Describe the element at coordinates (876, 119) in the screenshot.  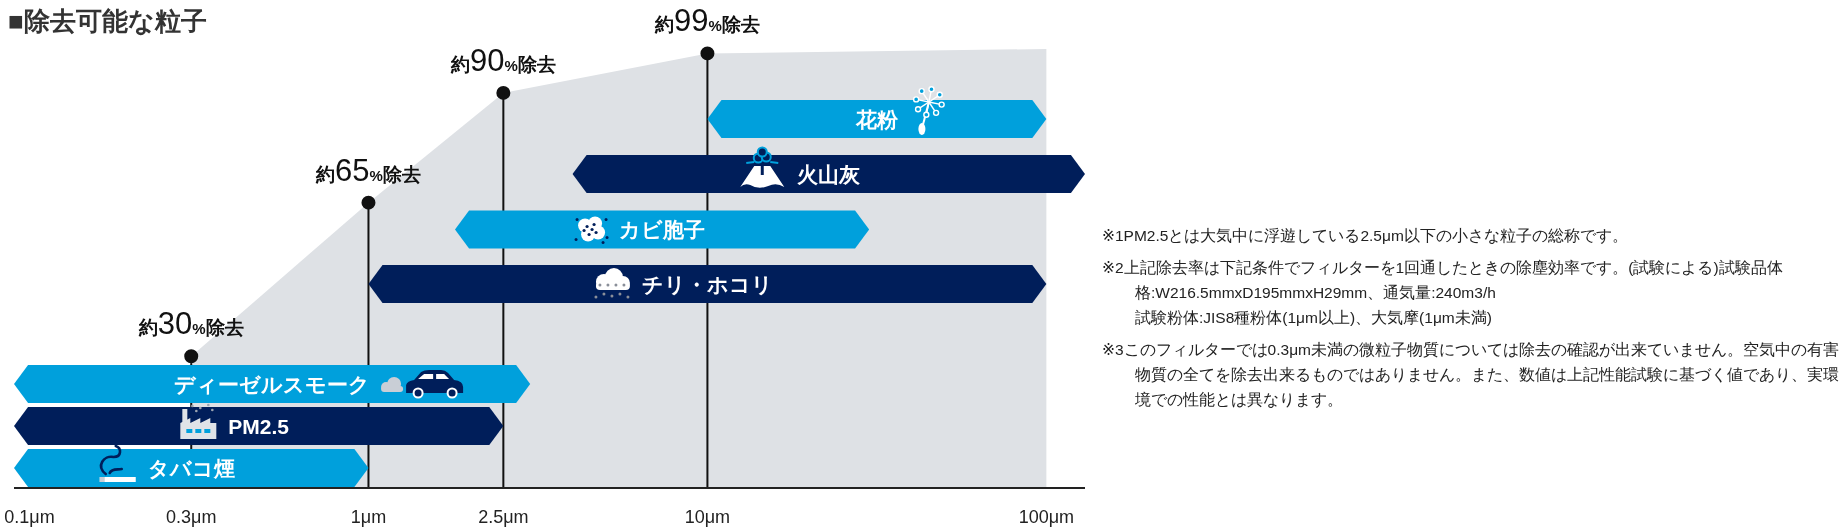
I see `y-tick-label: 花粉` at that location.